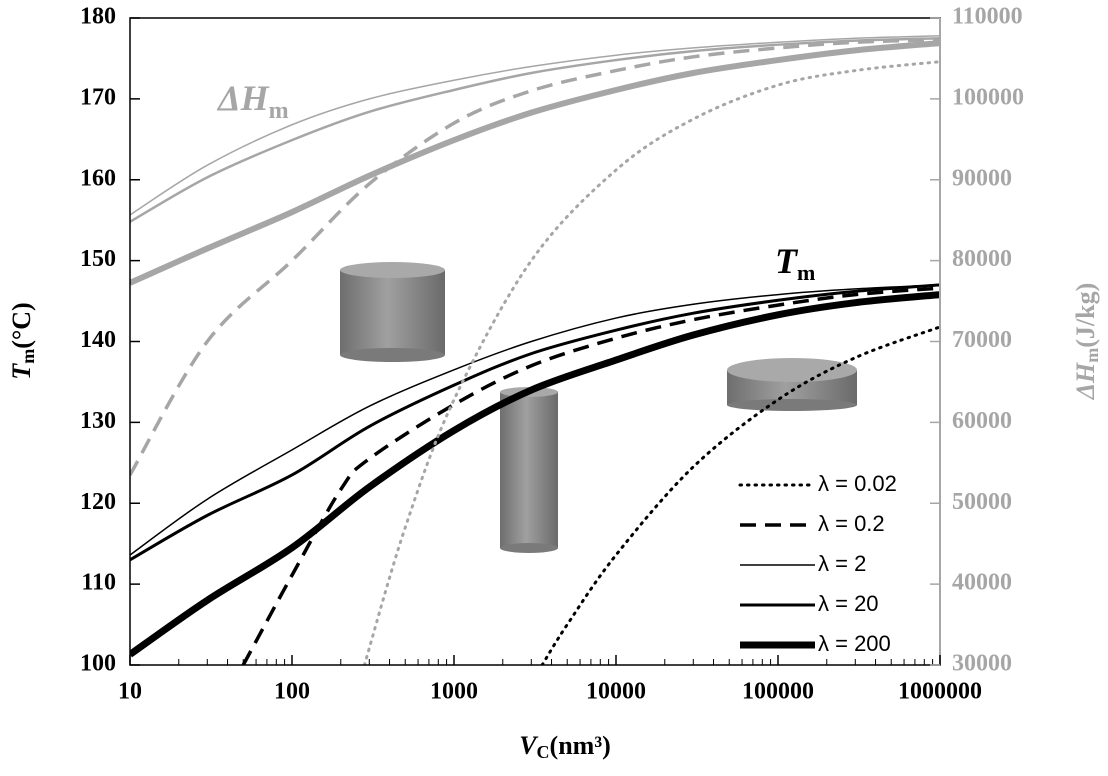  Describe the element at coordinates (98, 17) in the screenshot. I see `y-tick-label: 180` at that location.